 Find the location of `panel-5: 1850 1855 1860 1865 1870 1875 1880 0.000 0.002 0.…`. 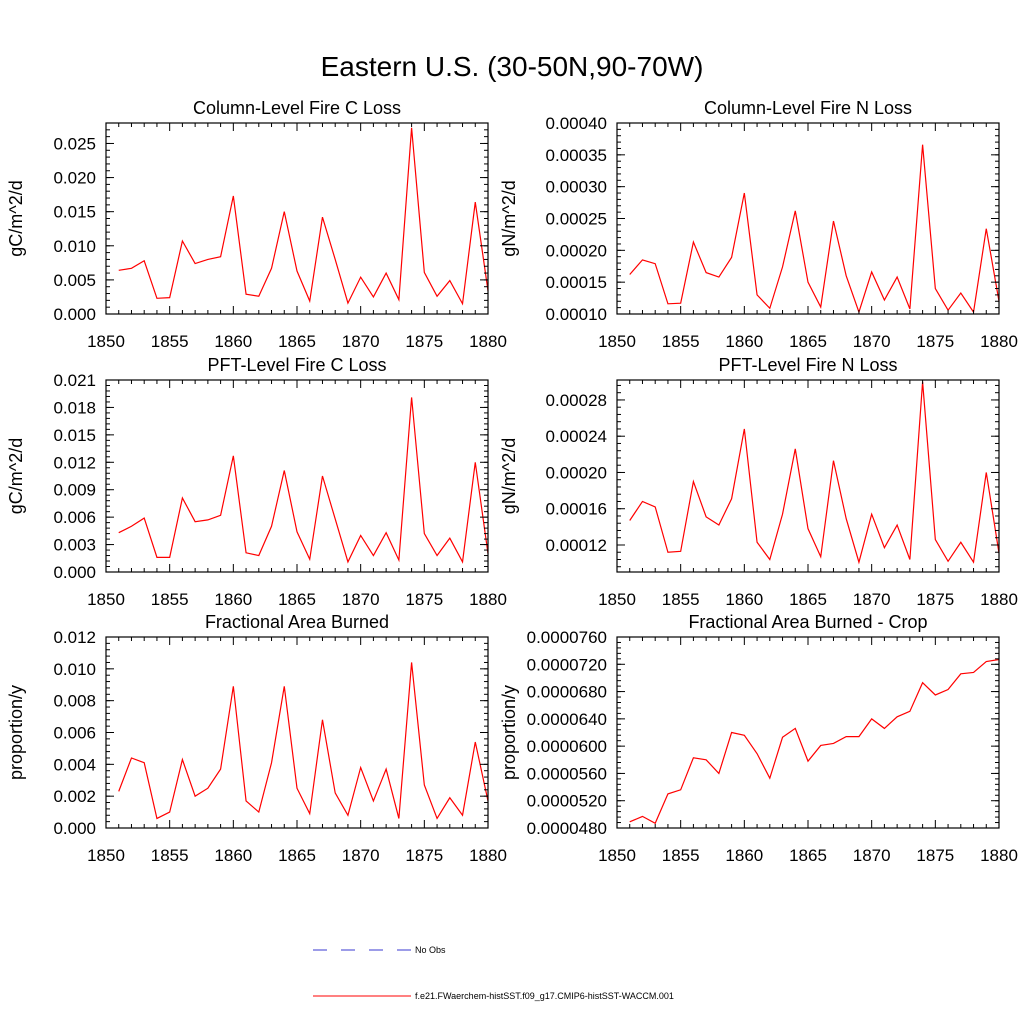

panel-5: 1850 1855 1860 1865 1870 1875 1880 0.000 0.002 0.… is located at coordinates (256, 738).